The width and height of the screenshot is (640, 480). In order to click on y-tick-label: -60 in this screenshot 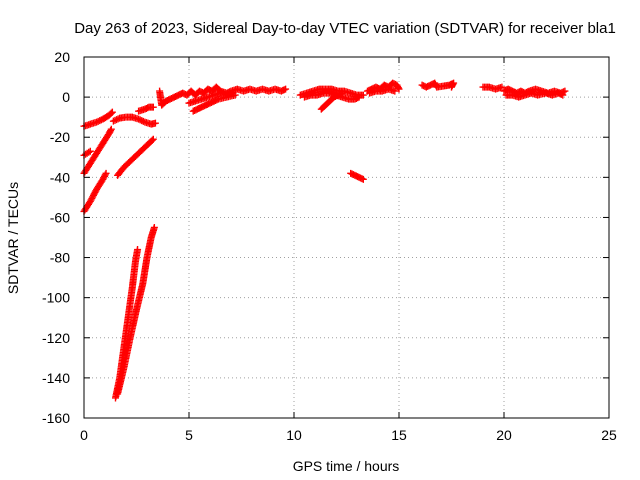, I will do `click(60, 217)`.